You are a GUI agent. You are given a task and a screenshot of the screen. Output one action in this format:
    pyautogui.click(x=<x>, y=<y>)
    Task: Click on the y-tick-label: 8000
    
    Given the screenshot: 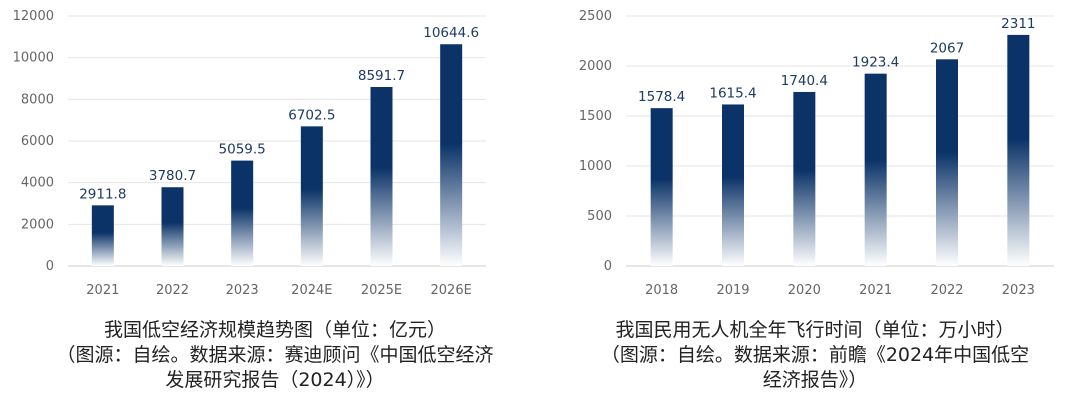 What is the action you would take?
    pyautogui.click(x=37, y=99)
    